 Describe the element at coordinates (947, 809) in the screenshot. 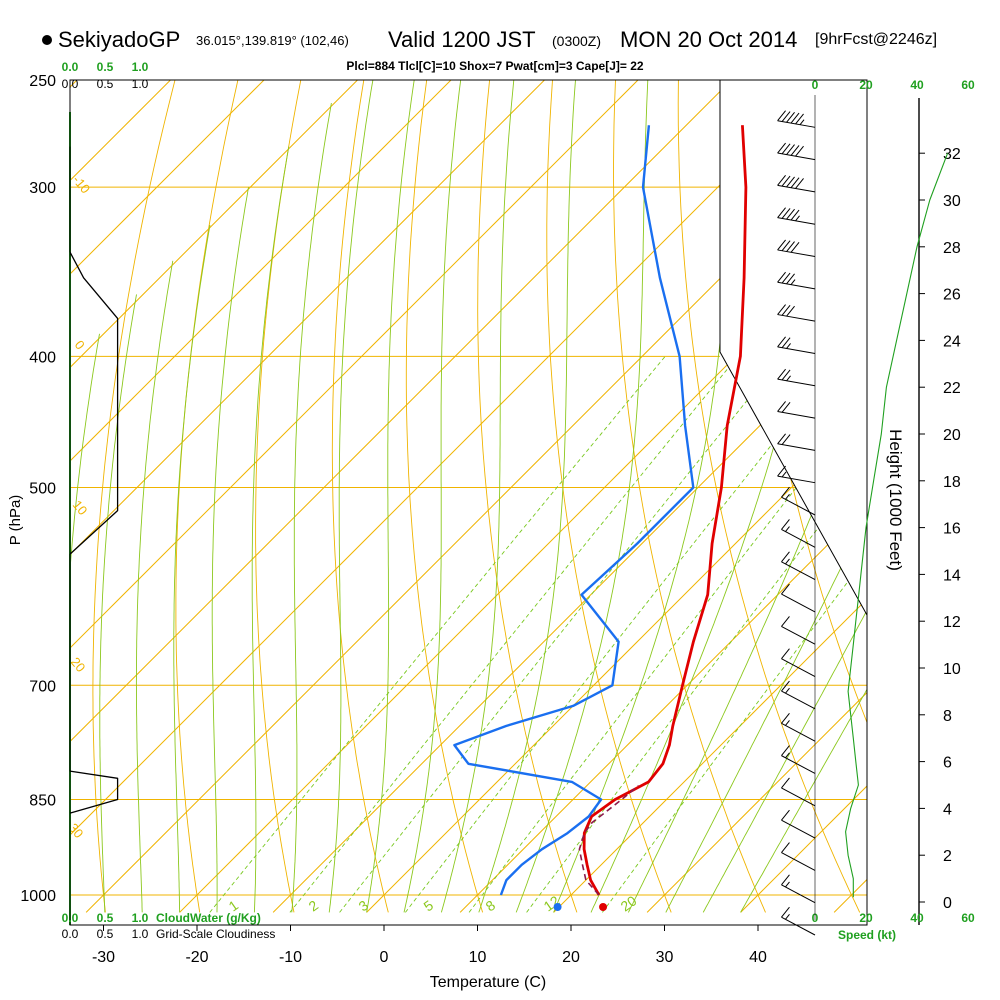

I see `height-tick-label: 4` at that location.